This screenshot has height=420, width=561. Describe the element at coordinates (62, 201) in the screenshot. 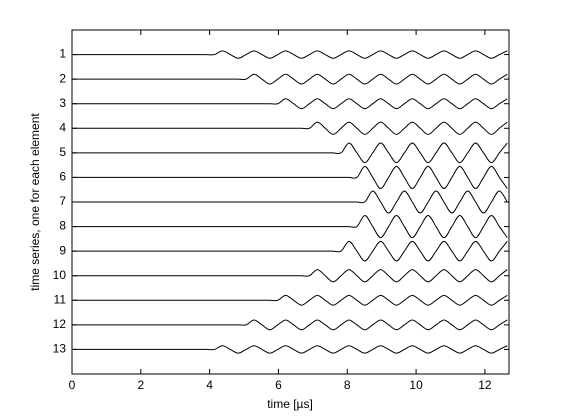

I see `y-tick-label: 7` at that location.